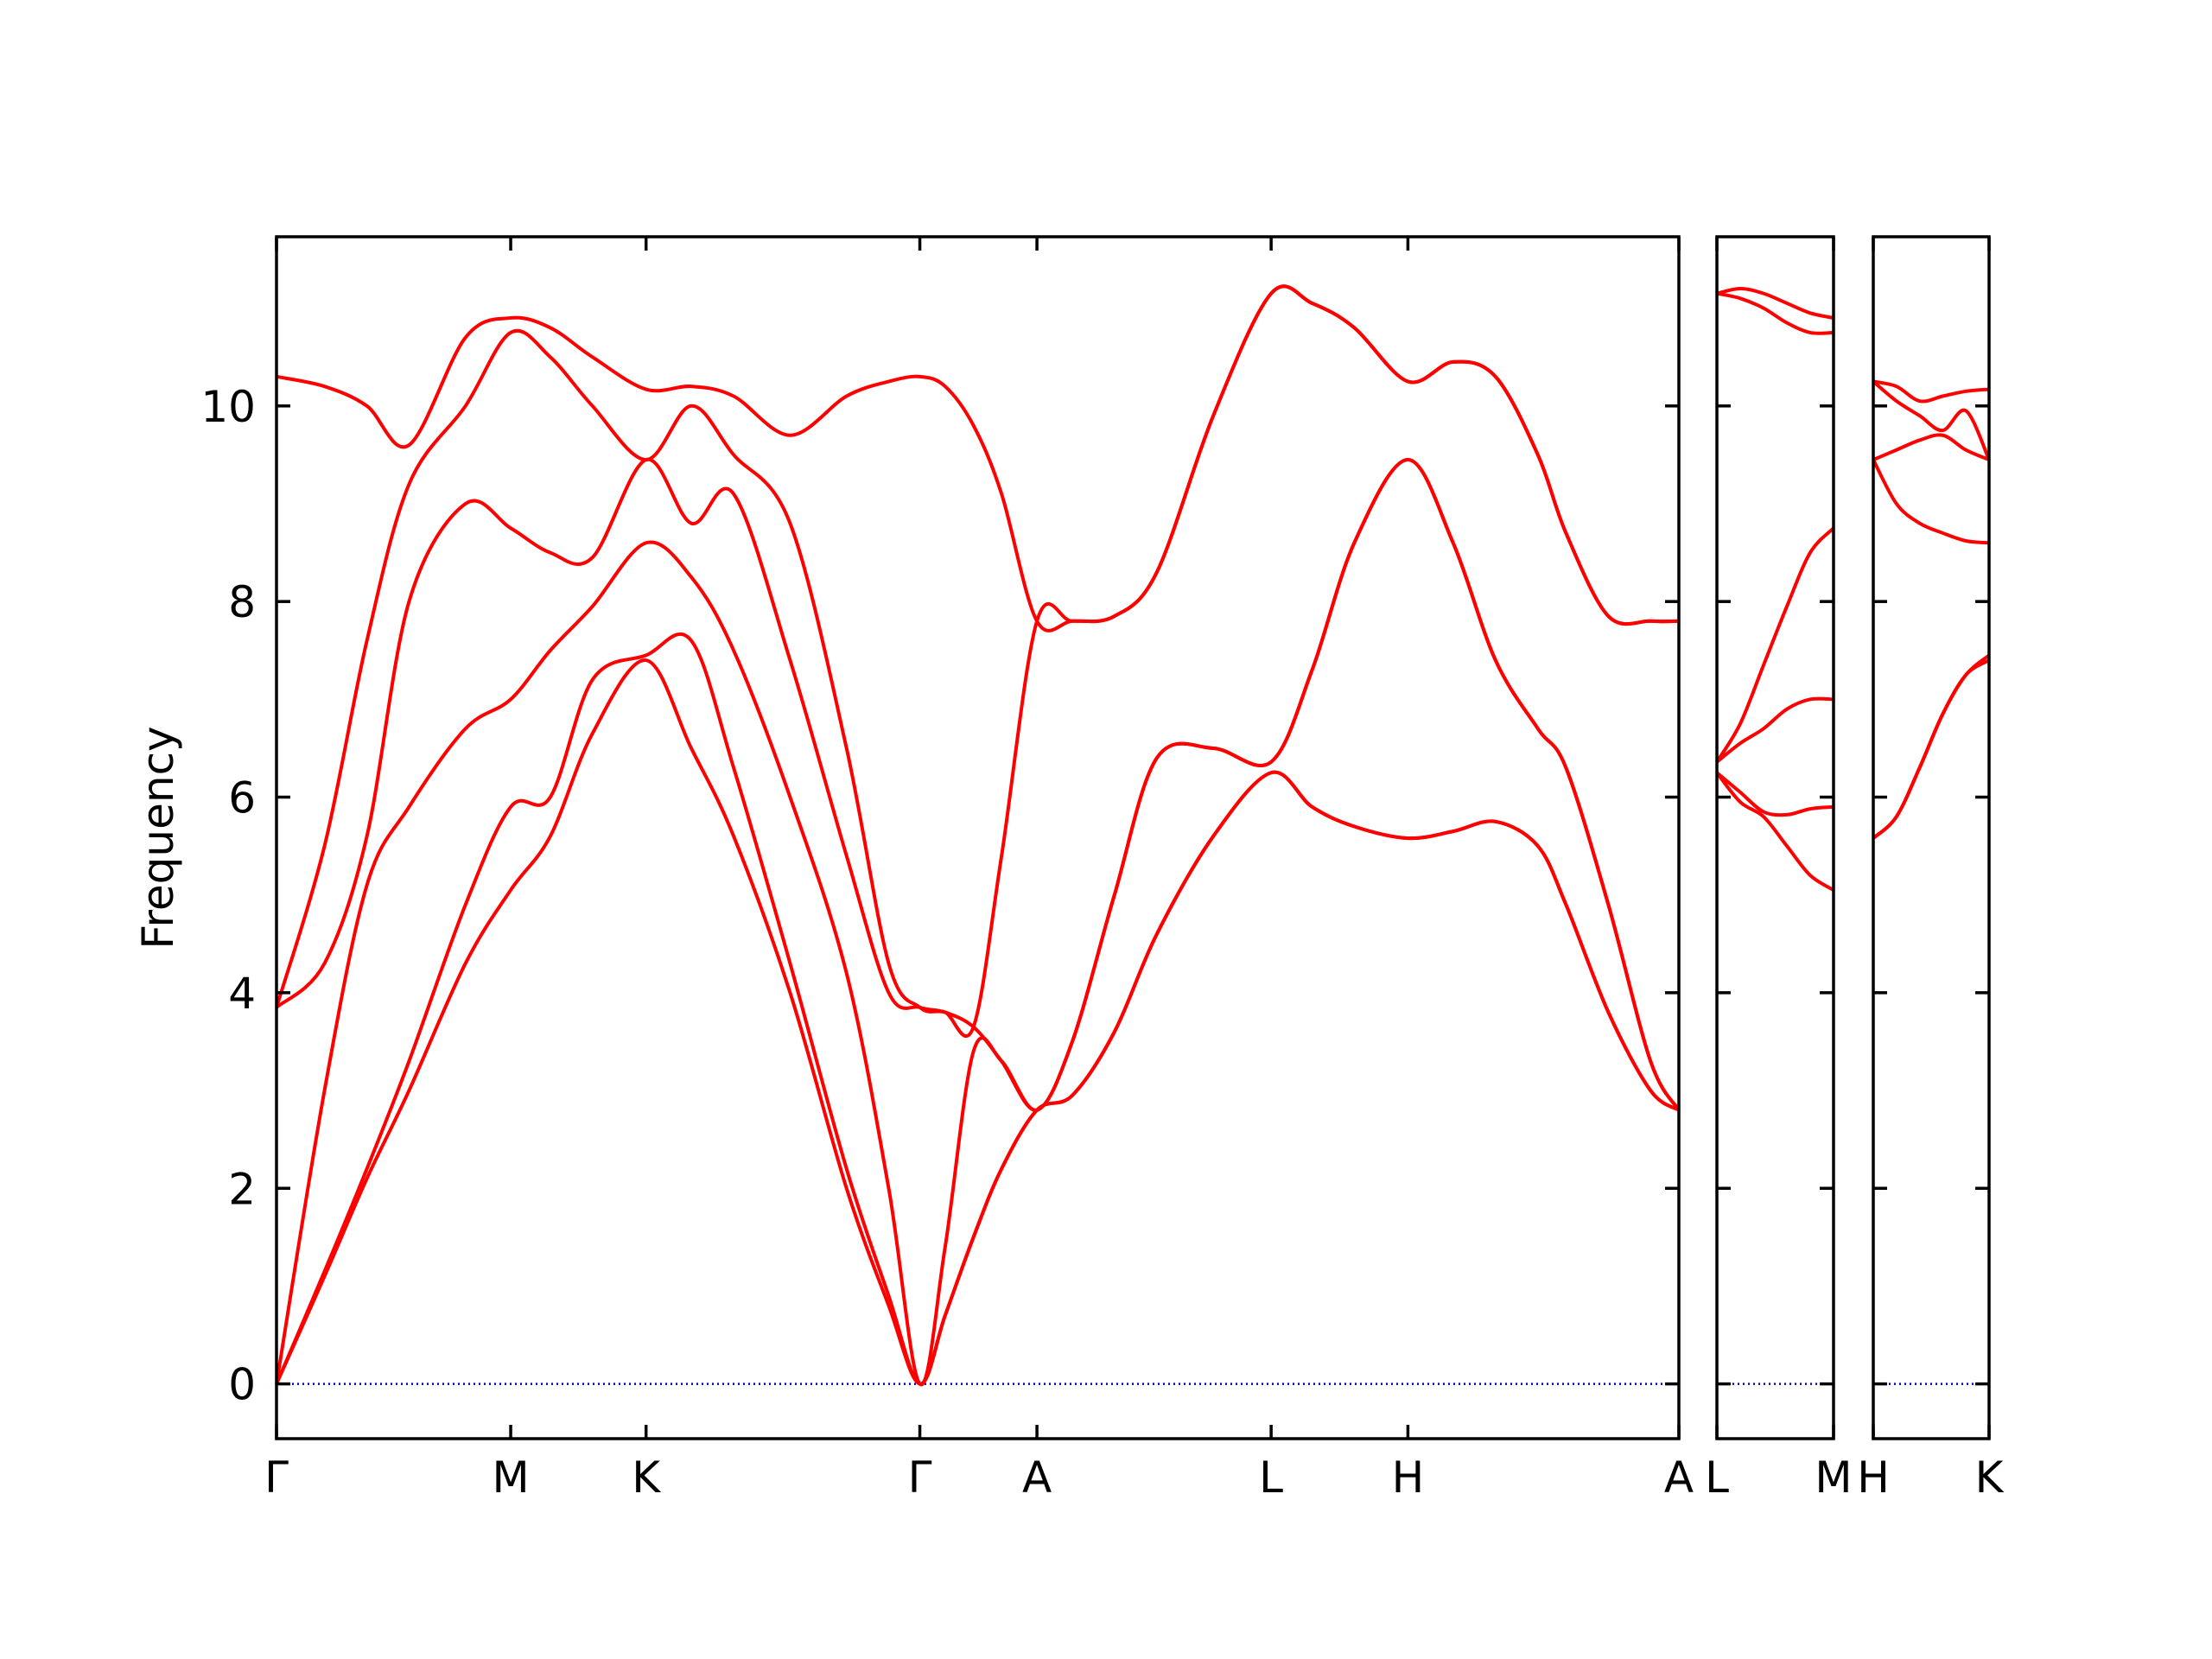  What do you see at coordinates (242, 994) in the screenshot?
I see `y-tick-label: 4` at bounding box center [242, 994].